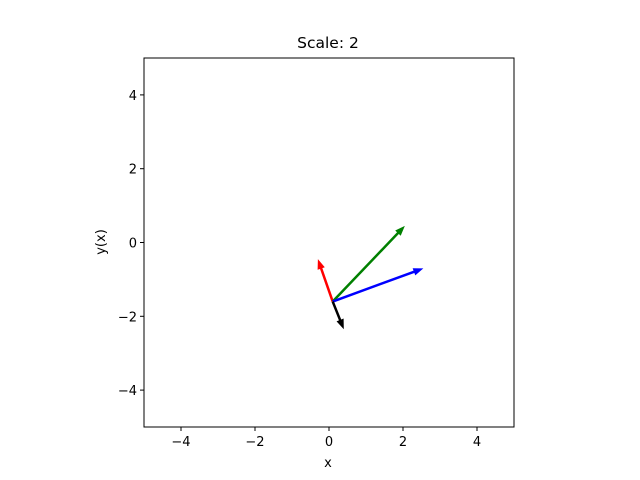  I want to click on x-tick-label: −4, so click(180, 442).